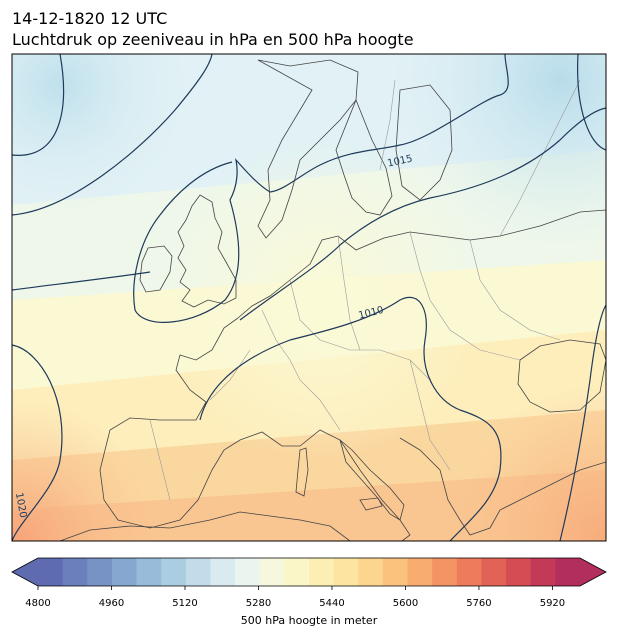  Describe the element at coordinates (20, 505) in the screenshot. I see `isobar-label-1020: 1020` at that location.